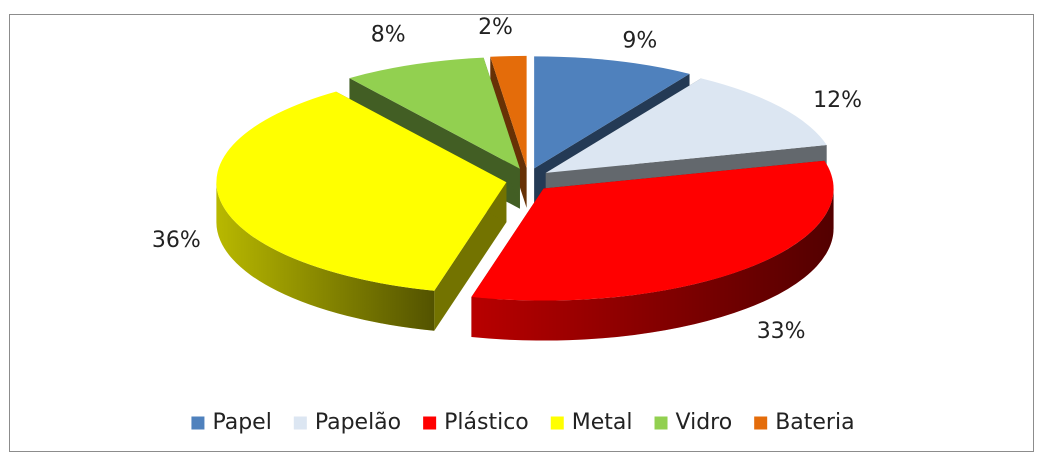 The height and width of the screenshot is (455, 1046). Describe the element at coordinates (557, 423) in the screenshot. I see `legend-swatch-metal` at that location.